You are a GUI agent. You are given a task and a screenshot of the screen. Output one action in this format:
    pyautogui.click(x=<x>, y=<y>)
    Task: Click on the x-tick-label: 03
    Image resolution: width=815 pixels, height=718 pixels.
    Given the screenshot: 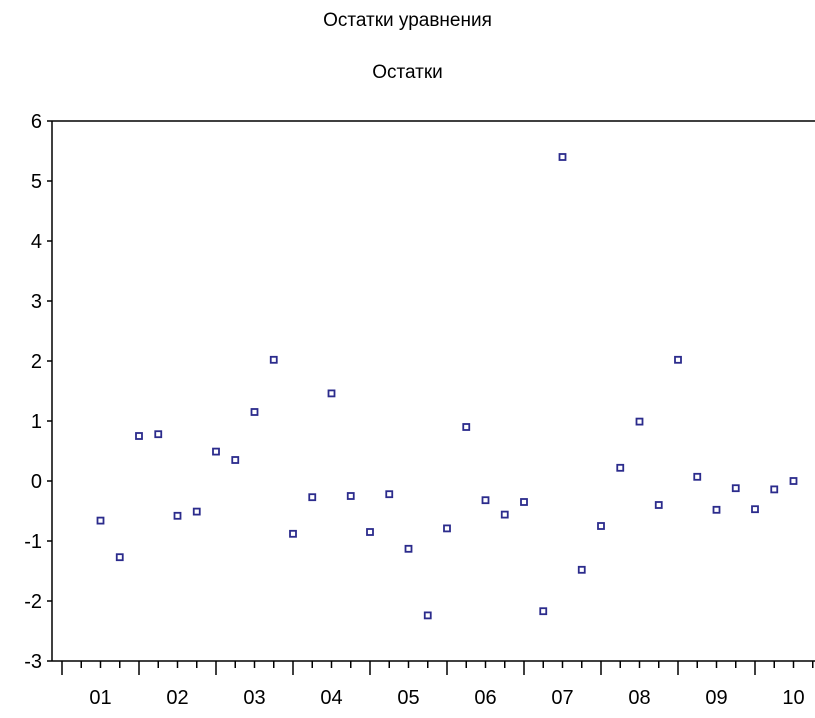 What is the action you would take?
    pyautogui.click(x=254, y=698)
    